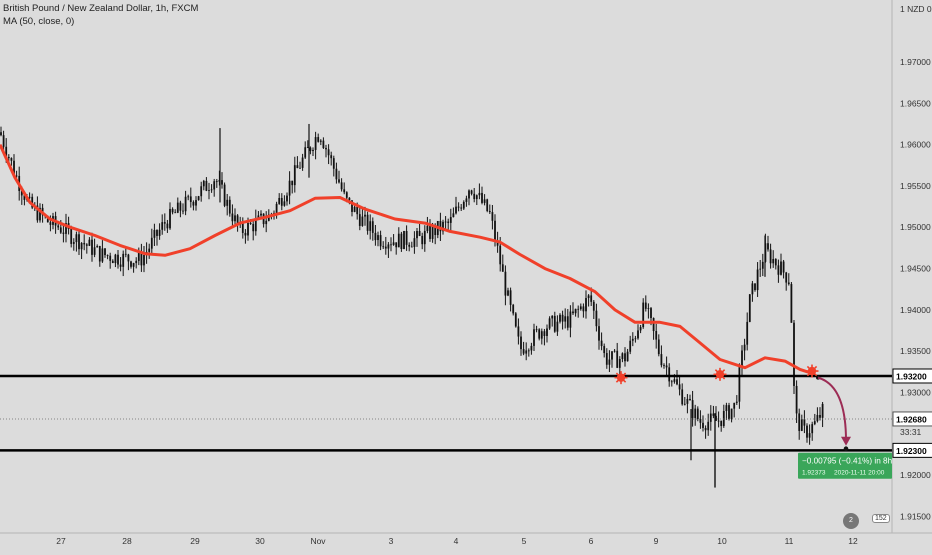 The image size is (932, 555). Describe the element at coordinates (127, 541) in the screenshot. I see `x-tick-label: 28` at that location.